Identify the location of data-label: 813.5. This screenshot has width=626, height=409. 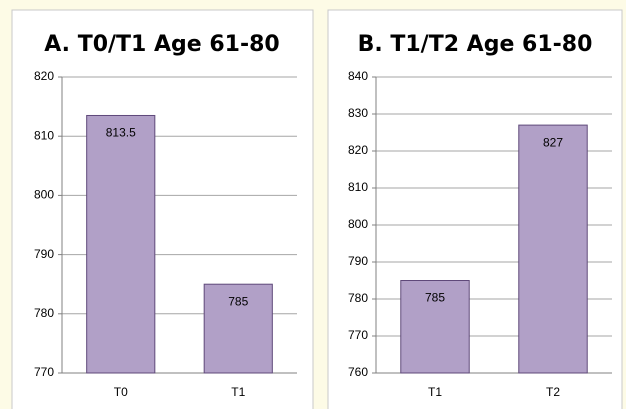
(121, 133).